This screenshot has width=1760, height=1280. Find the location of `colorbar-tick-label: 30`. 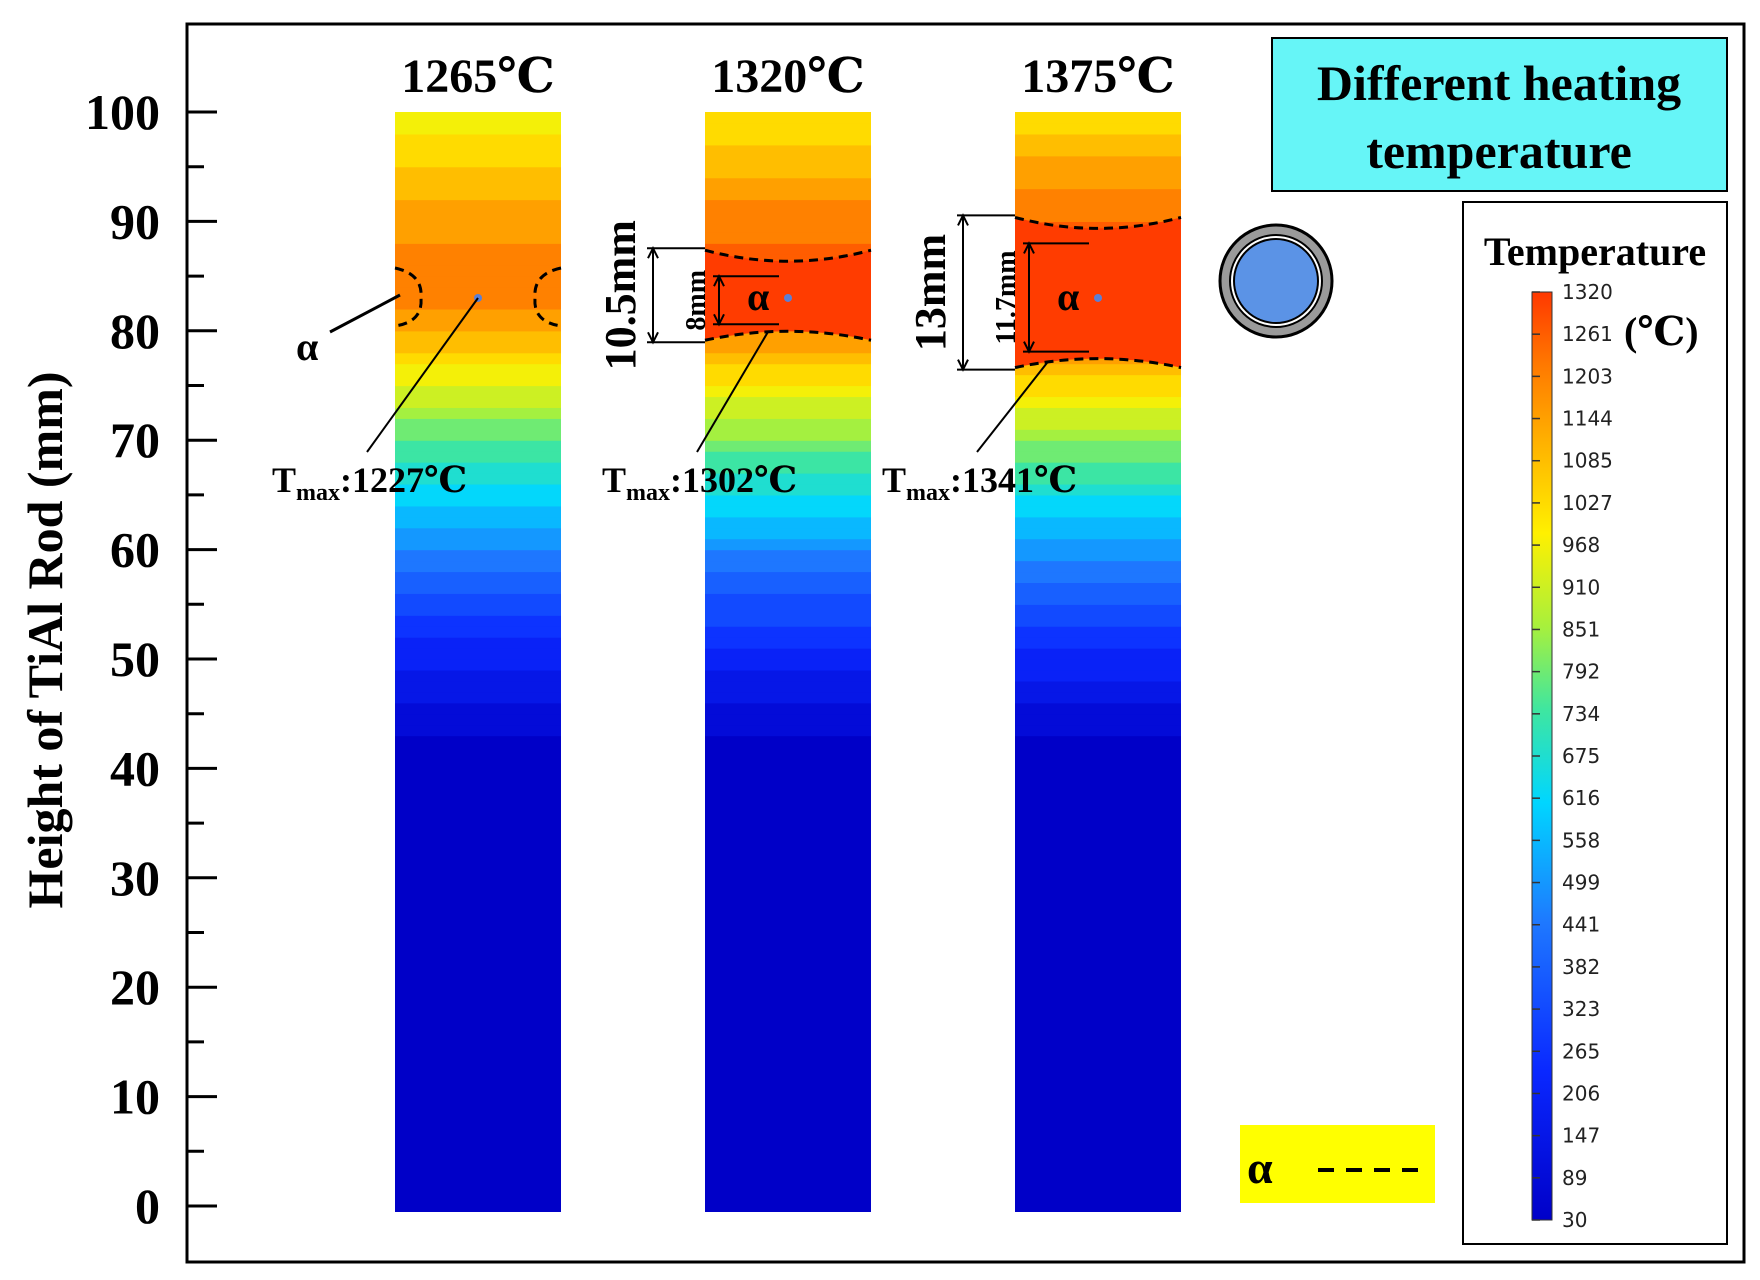

colorbar-tick-label: 30 is located at coordinates (1574, 1220).